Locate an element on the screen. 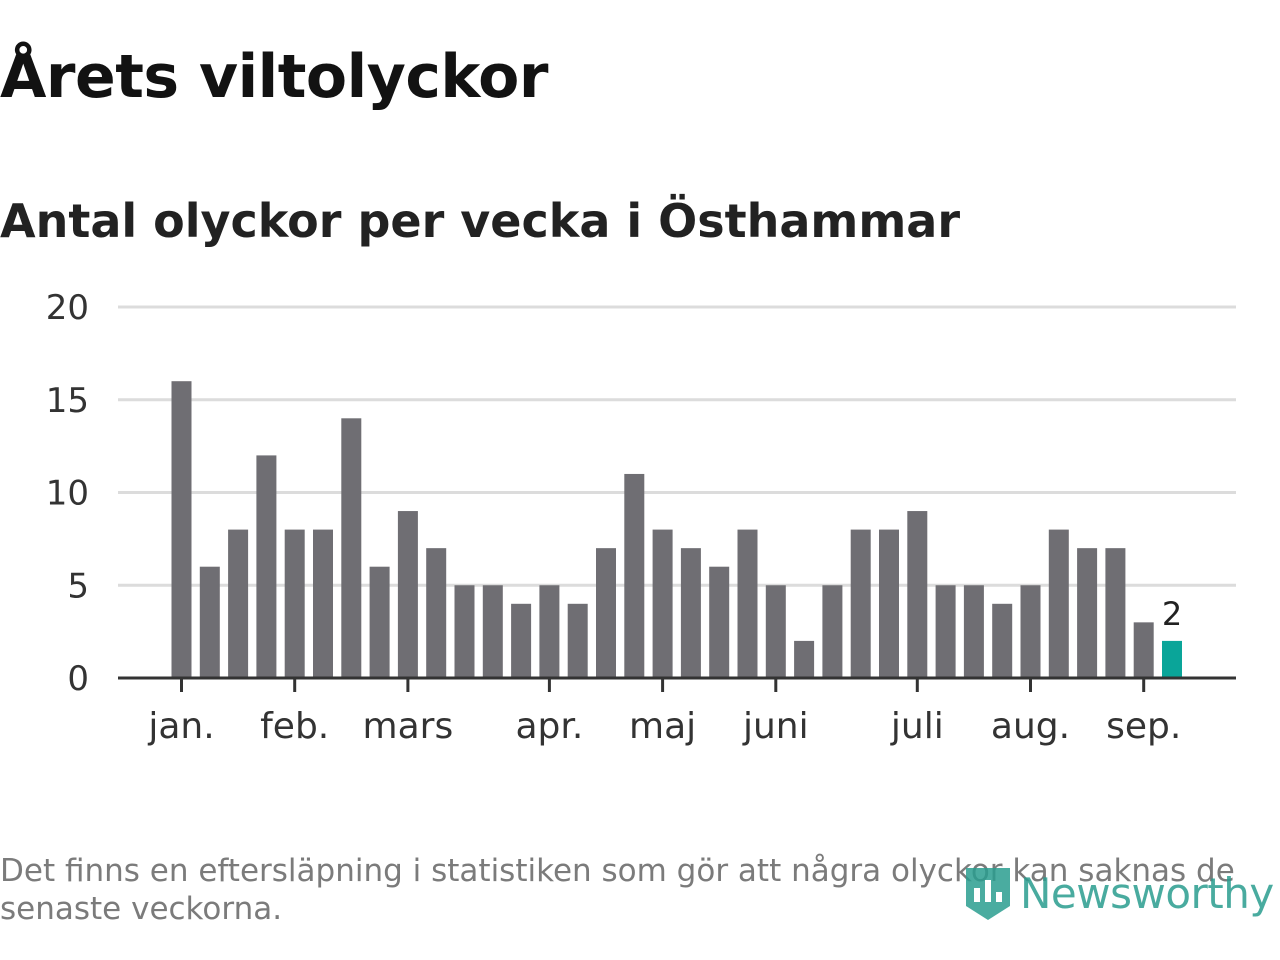 The width and height of the screenshot is (1280, 960). chart-subtitle: Antal olyckor per vecka i Östhammar is located at coordinates (480, 221).